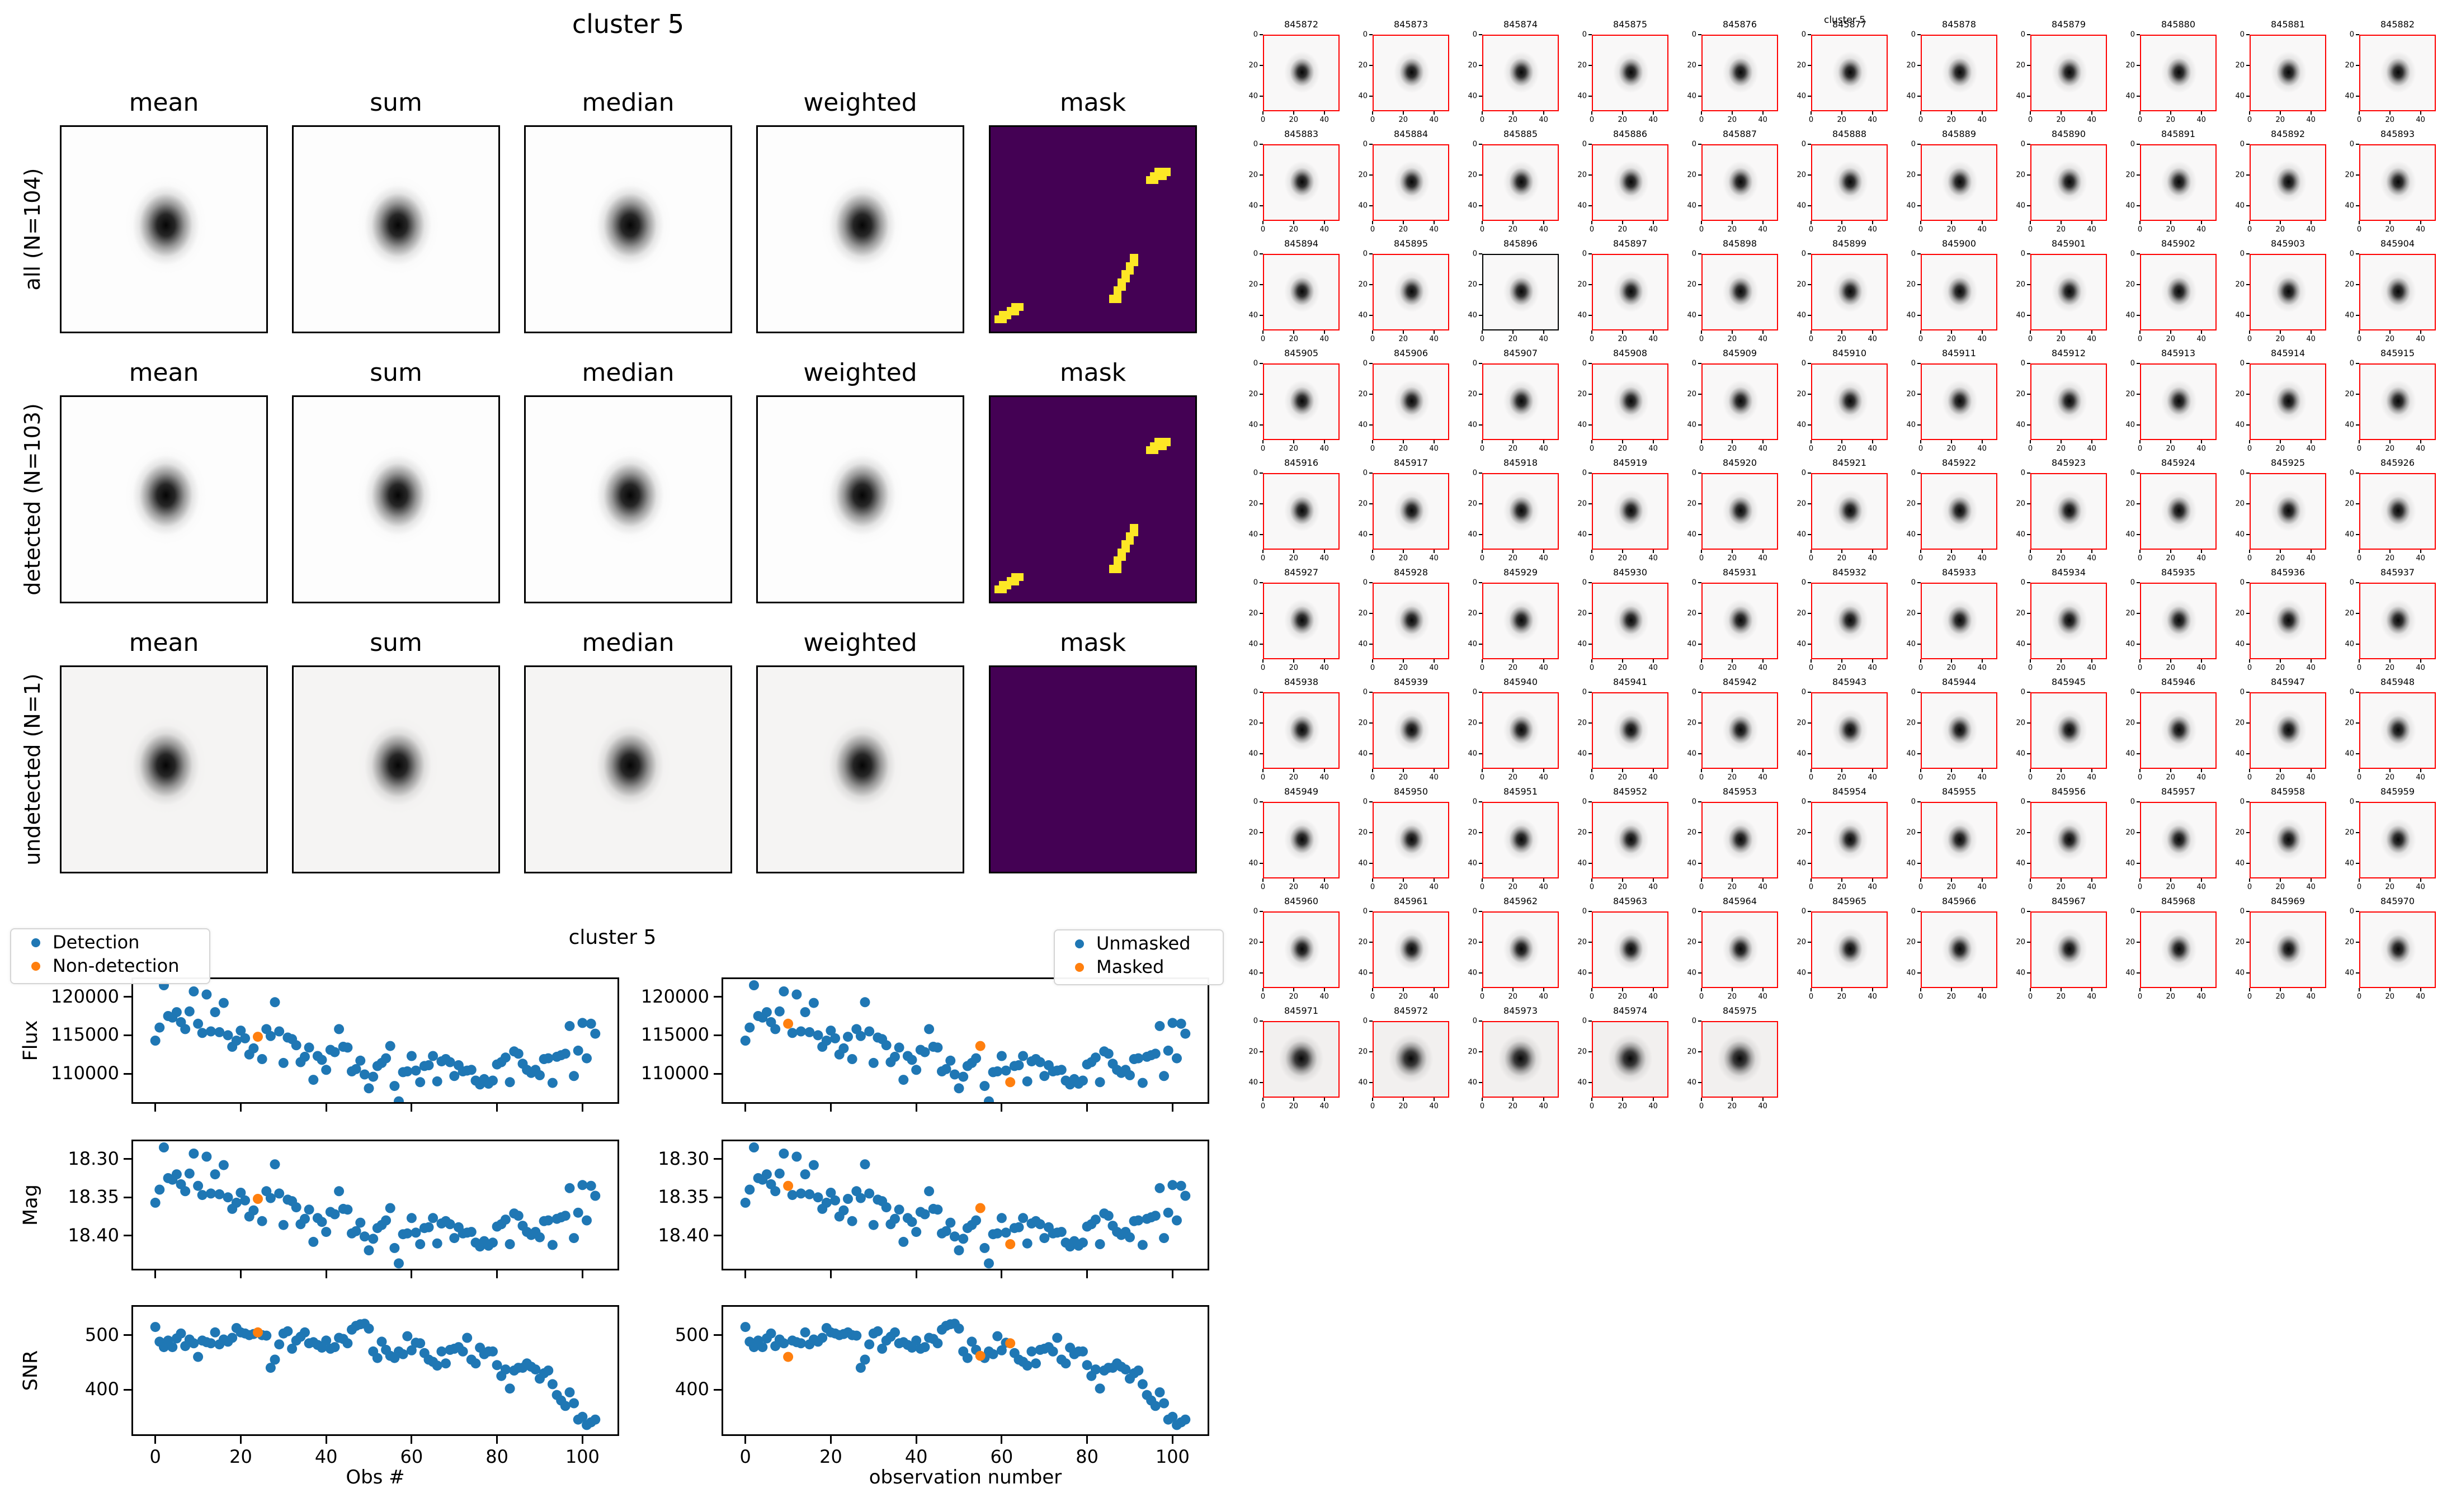 The image size is (2461, 1512). What do you see at coordinates (1849, 572) in the screenshot?
I see `stamp-title: 845932` at bounding box center [1849, 572].